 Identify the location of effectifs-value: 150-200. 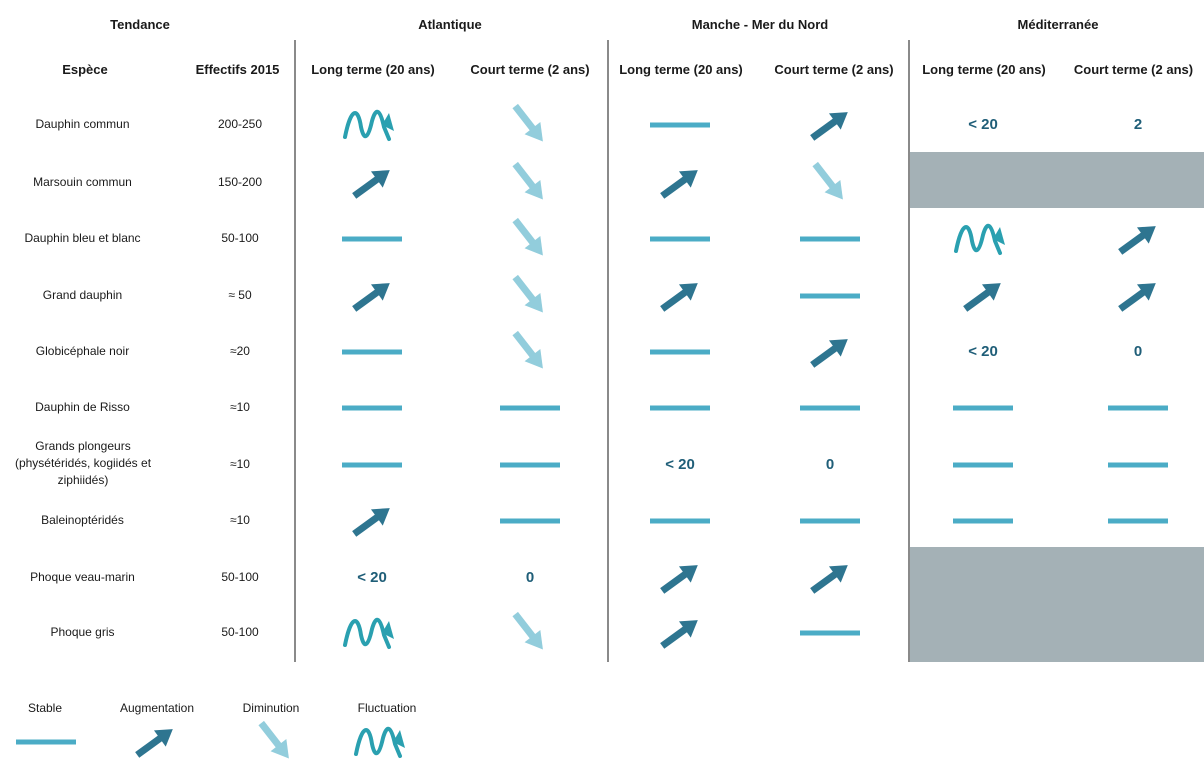
(240, 182).